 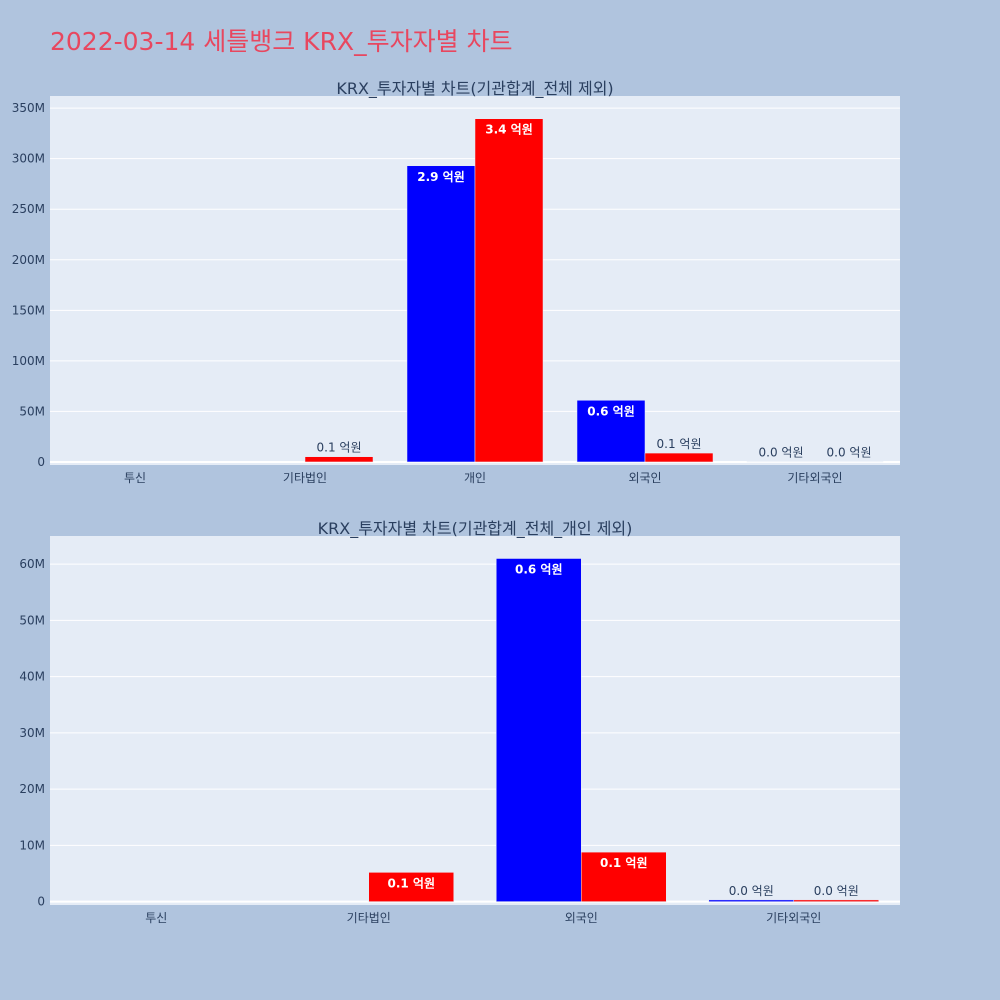 I want to click on y-tick-label: 10M, so click(x=32, y=845).